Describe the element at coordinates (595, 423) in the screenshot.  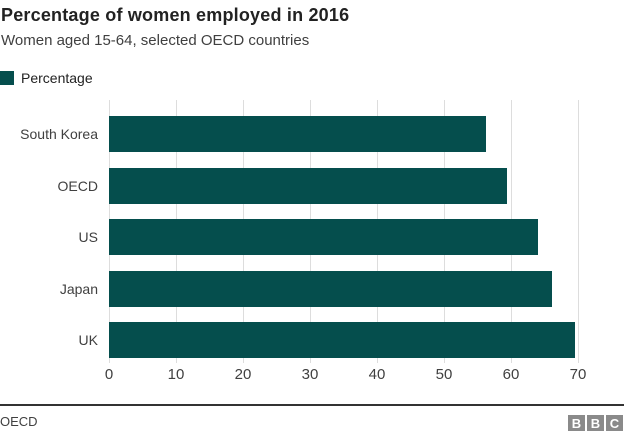
I see `bbc-logo-block-2: B` at that location.